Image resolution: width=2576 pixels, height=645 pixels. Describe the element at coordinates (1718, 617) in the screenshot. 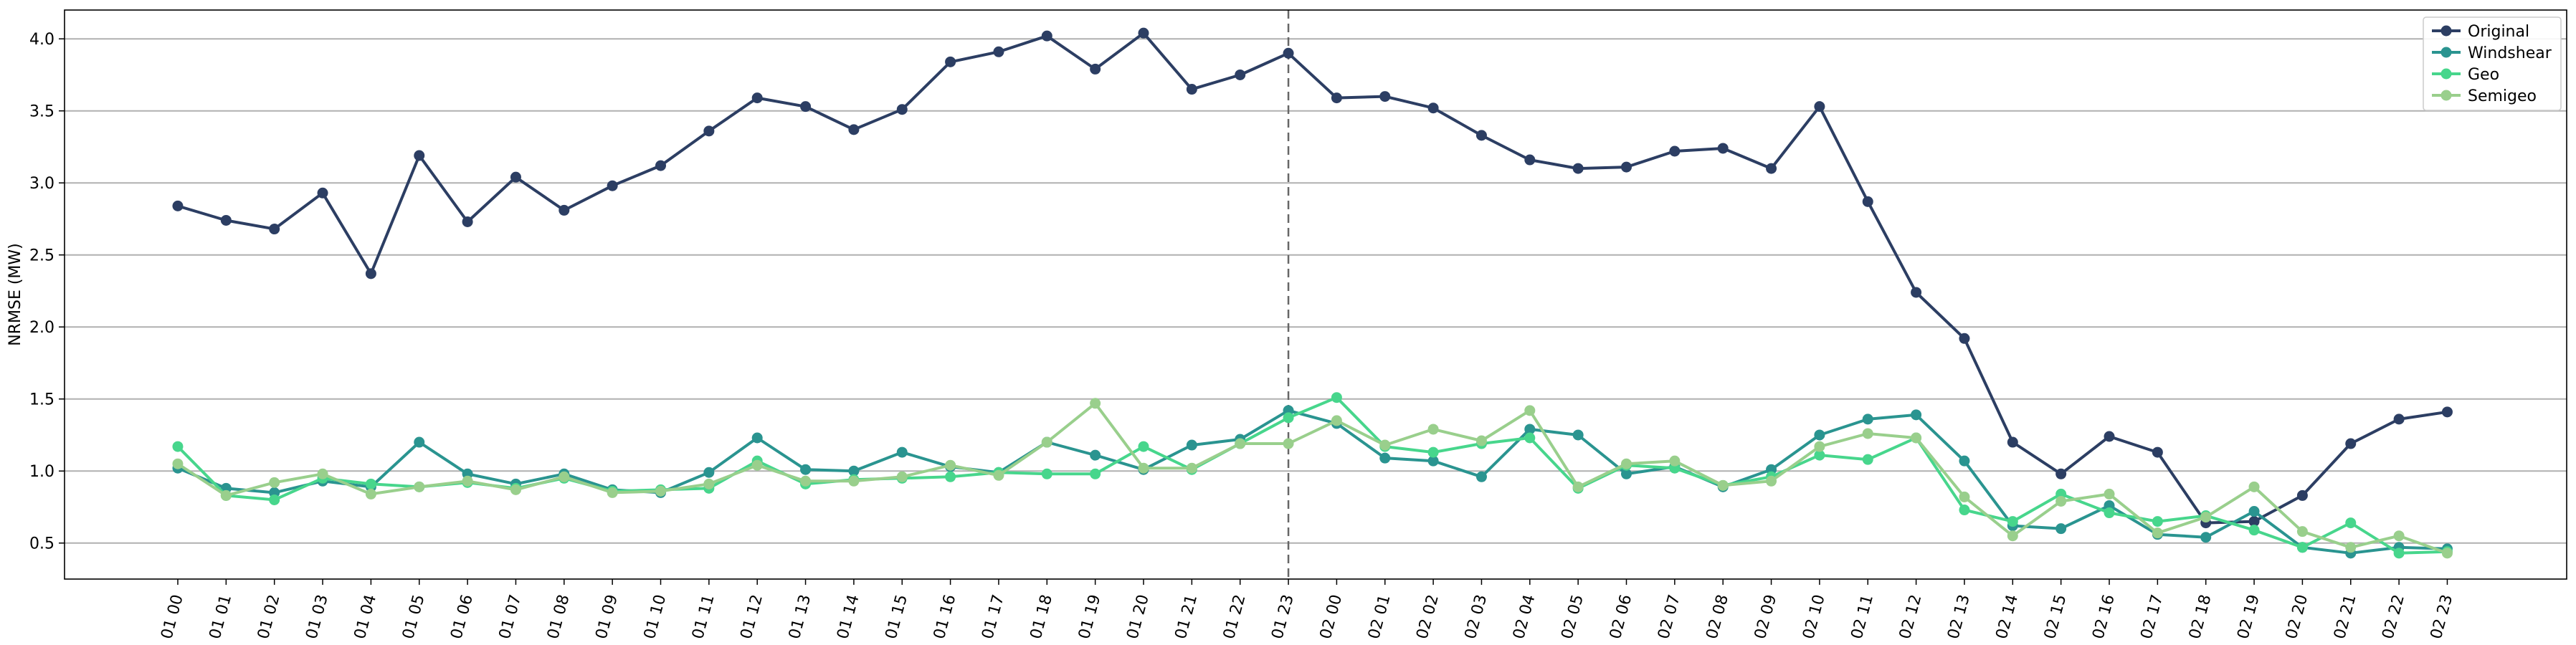

I see `x-tick-label: 02 08` at that location.